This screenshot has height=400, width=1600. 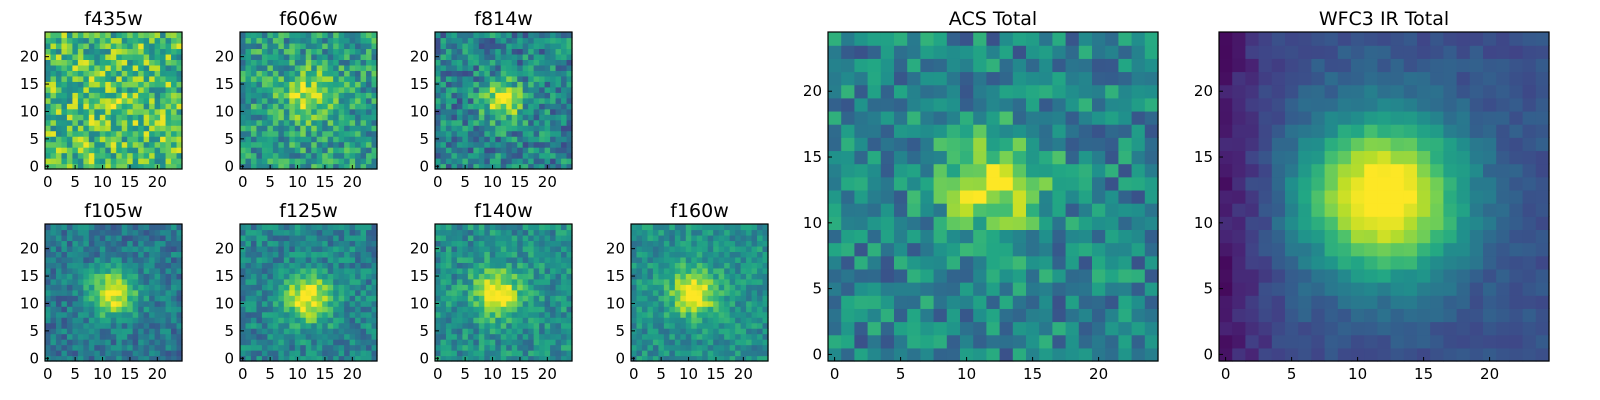 I want to click on y-tick-label: 20, so click(x=224, y=57).